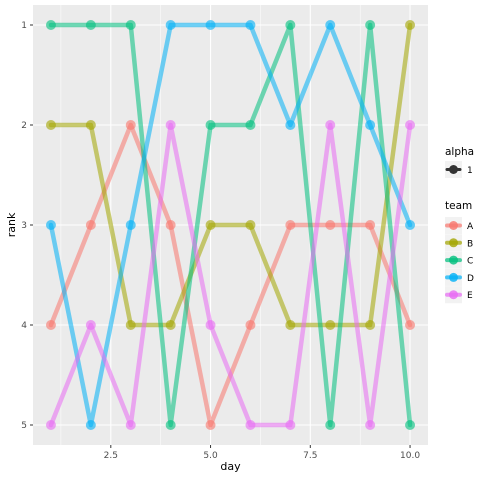 The width and height of the screenshot is (481, 479). What do you see at coordinates (410, 456) in the screenshot?
I see `x-tick-label: 10.0` at bounding box center [410, 456].